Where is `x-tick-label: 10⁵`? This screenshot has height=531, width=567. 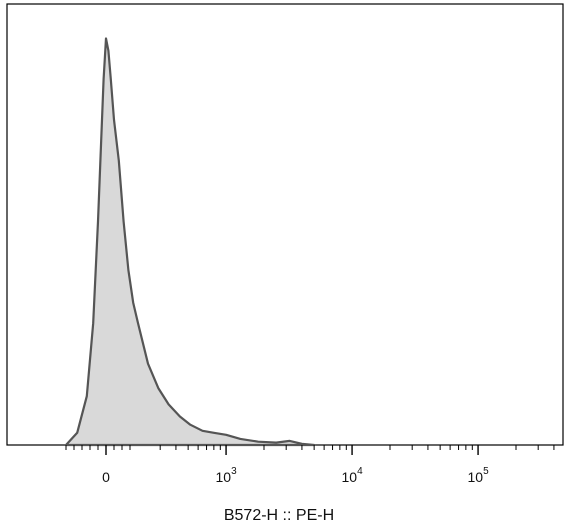
x-tick-label: 10⁵ is located at coordinates (478, 475).